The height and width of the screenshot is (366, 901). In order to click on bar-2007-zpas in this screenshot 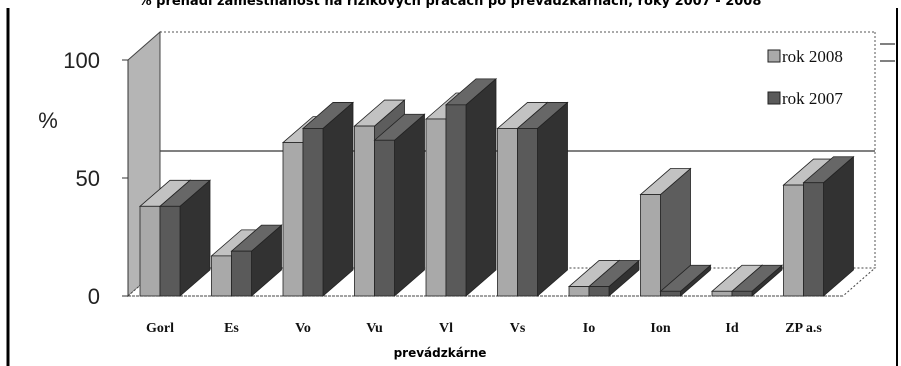, I will do `click(828, 226)`.